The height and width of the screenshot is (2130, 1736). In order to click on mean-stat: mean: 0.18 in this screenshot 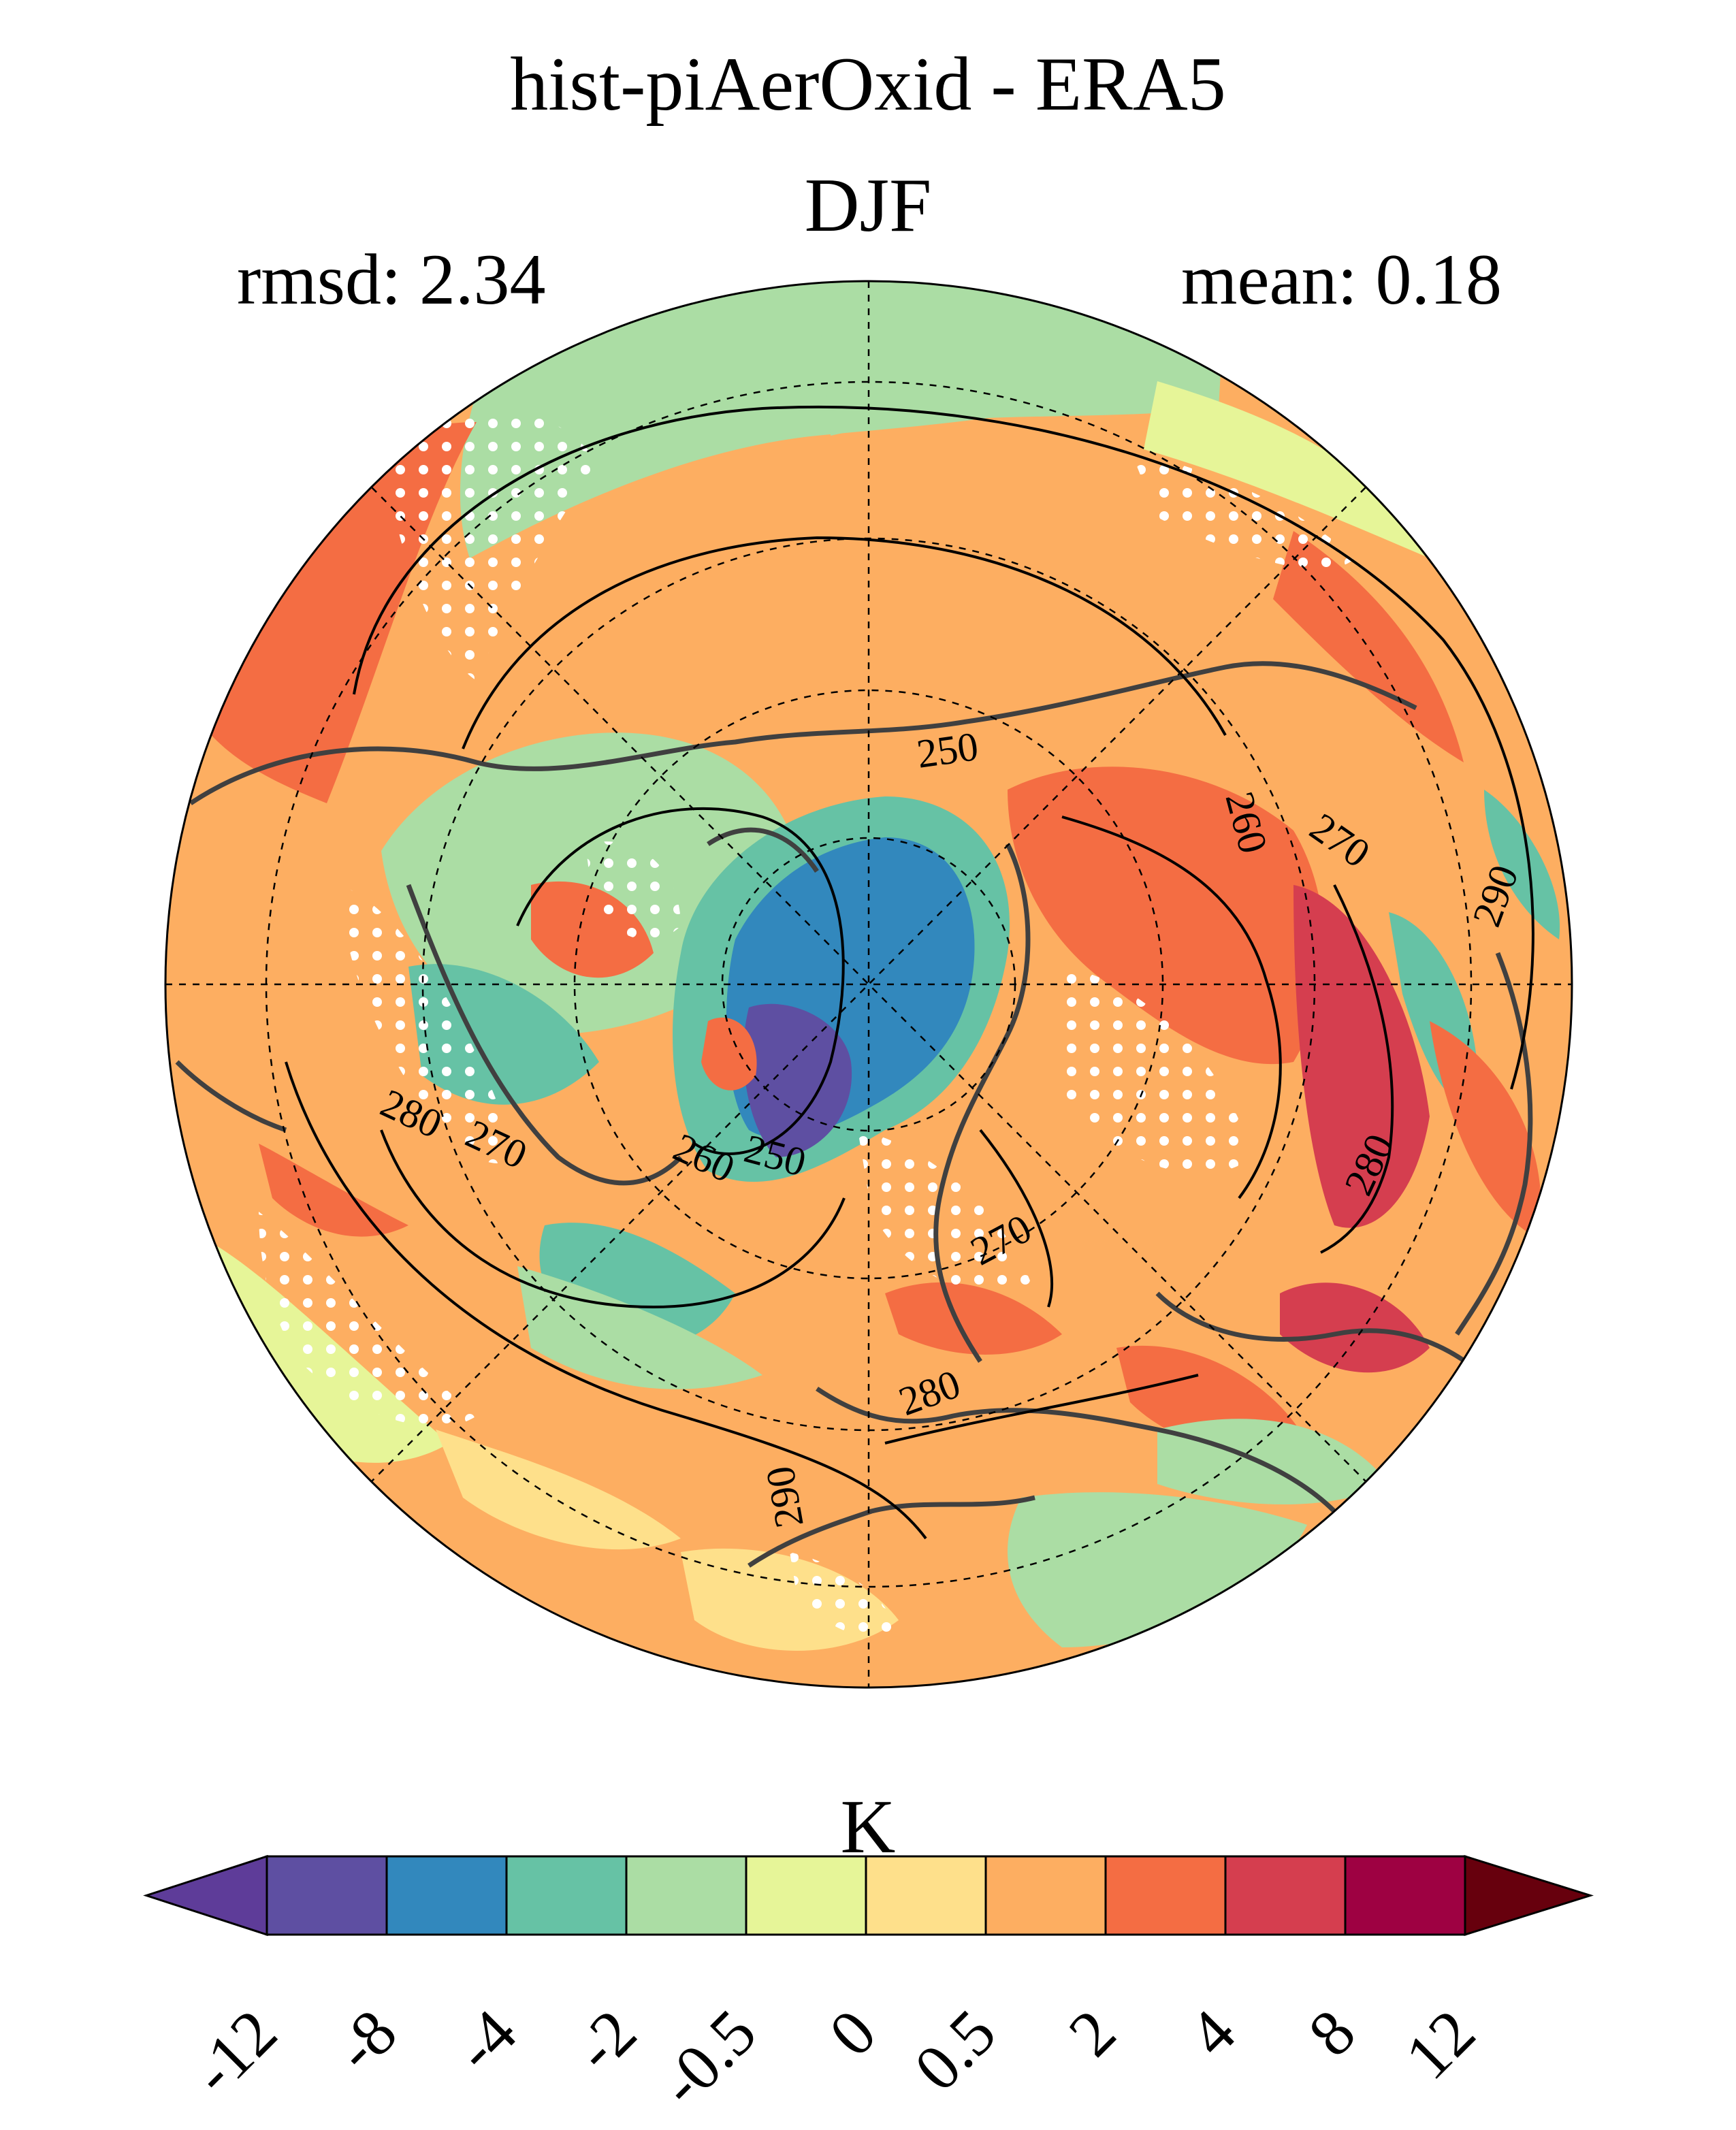, I will do `click(1341, 279)`.